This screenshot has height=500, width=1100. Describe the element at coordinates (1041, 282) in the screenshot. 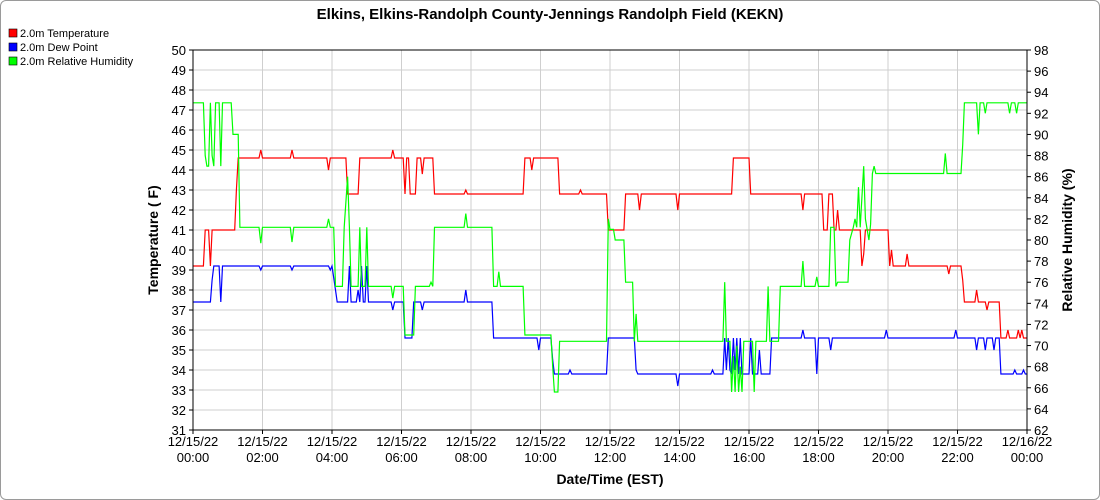

I see `y2-tick-label: 76` at that location.